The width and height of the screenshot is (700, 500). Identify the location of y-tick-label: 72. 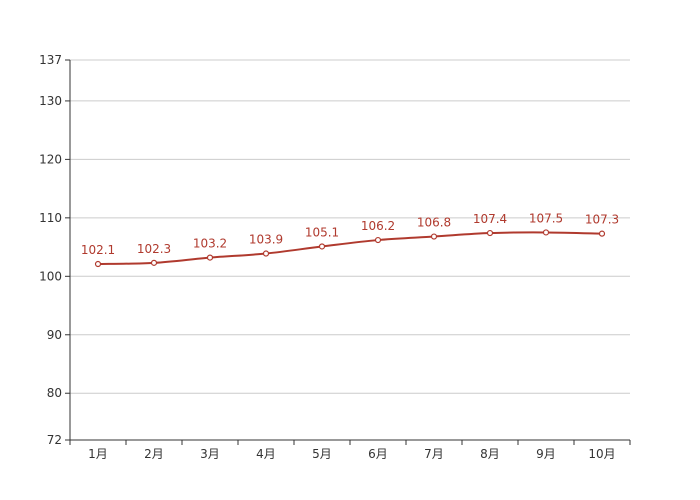
(54, 440).